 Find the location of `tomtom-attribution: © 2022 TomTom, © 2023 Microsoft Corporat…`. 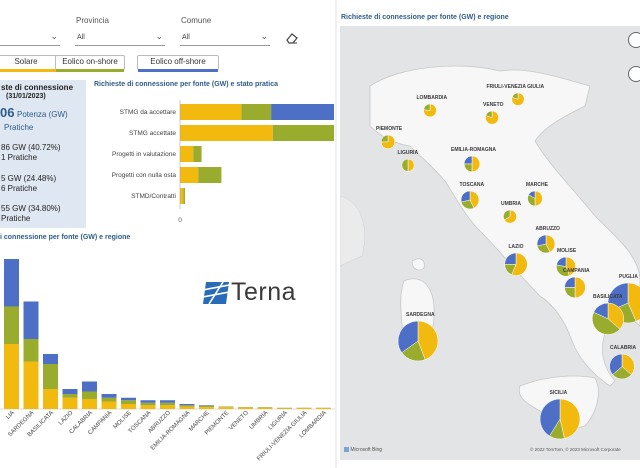

tomtom-attribution: © 2022 TomTom, © 2023 Microsoft Corporat… is located at coordinates (575, 449).